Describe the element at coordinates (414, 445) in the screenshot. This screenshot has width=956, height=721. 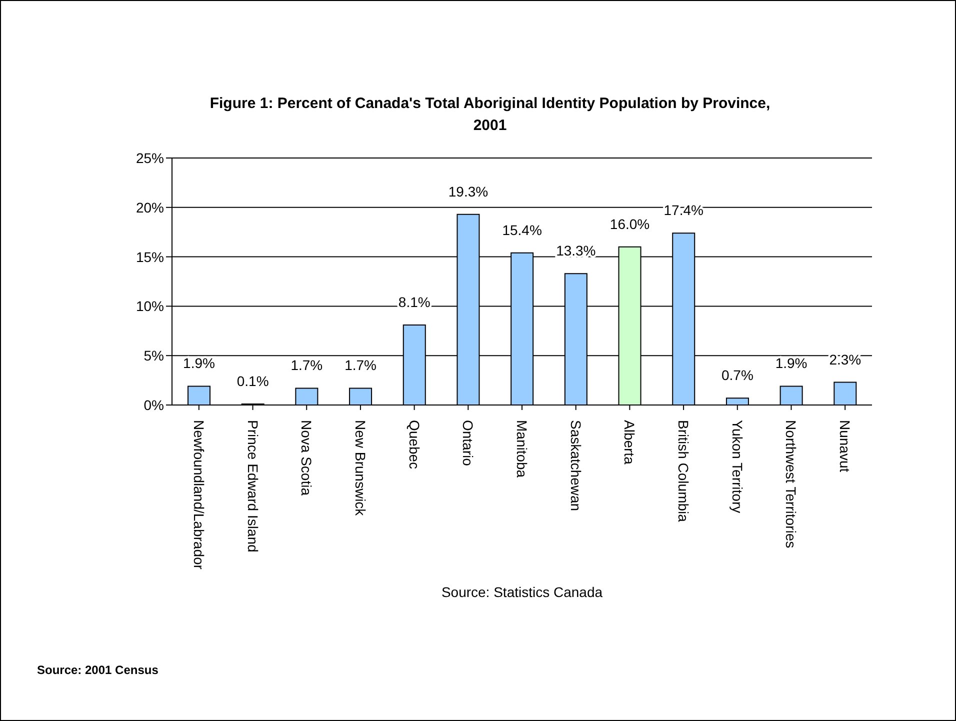
I see `x-tick-label: Quebec` at that location.